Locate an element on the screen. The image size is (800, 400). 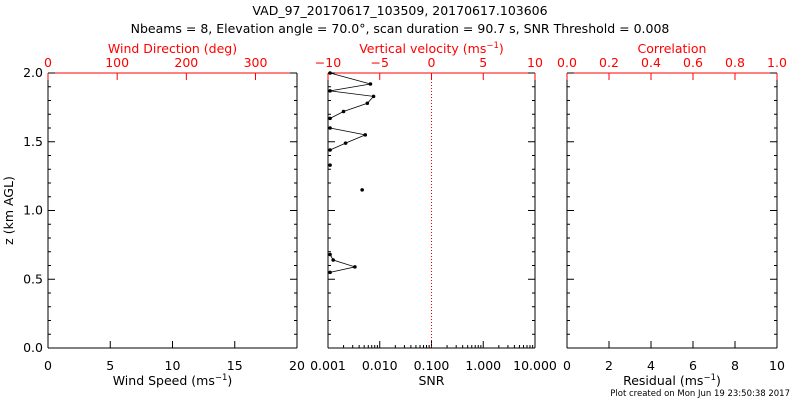
top-tick-label: 5 is located at coordinates (483, 62).